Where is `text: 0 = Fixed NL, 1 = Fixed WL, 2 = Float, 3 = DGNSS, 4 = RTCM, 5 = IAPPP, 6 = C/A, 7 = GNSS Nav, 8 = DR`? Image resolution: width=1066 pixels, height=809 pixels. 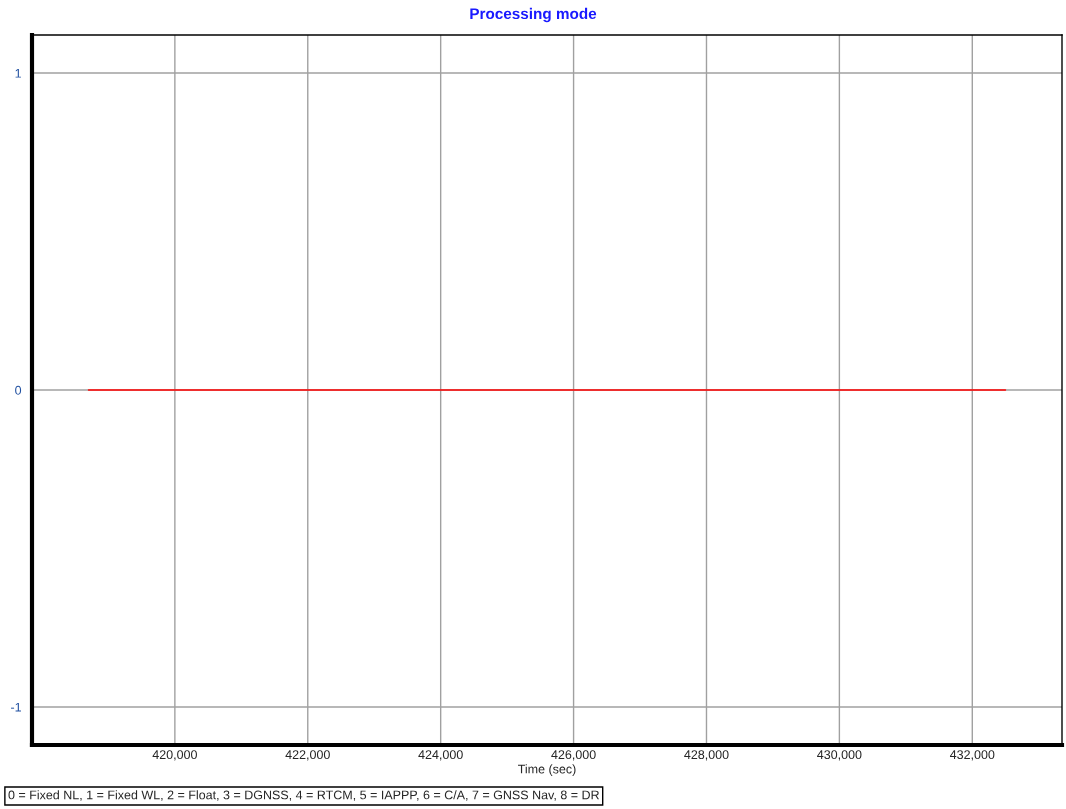 text: 0 = Fixed NL, 1 = Fixed WL, 2 = Float, 3 = DGNSS, 4 = RTCM, 5 = IAPPP, 6 = C/A, 7 = GNSS Nav, 8 = DR is located at coordinates (304, 795).